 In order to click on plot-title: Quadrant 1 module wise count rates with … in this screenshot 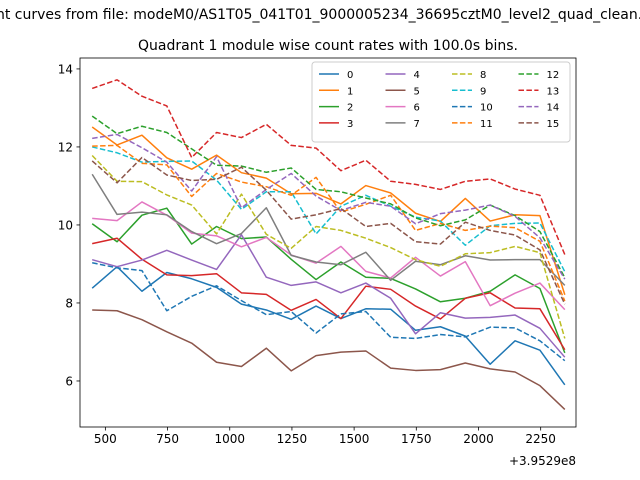, I will do `click(328, 46)`.